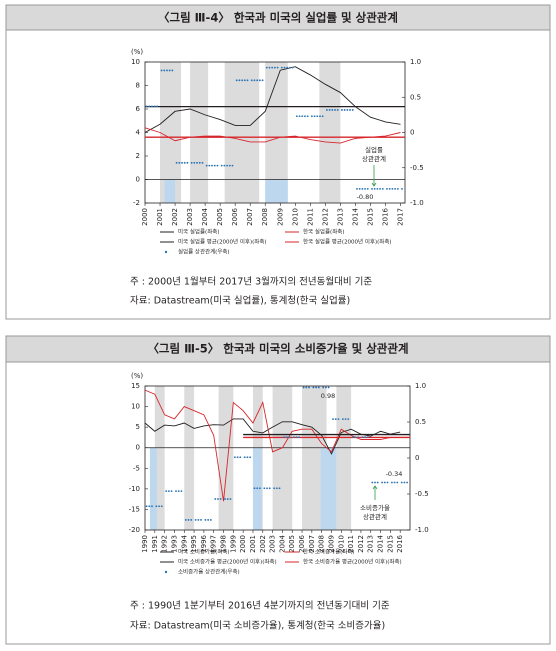  Describe the element at coordinates (323, 232) in the screenshot. I see `legend-label: 한국 실업률(좌축)` at that location.